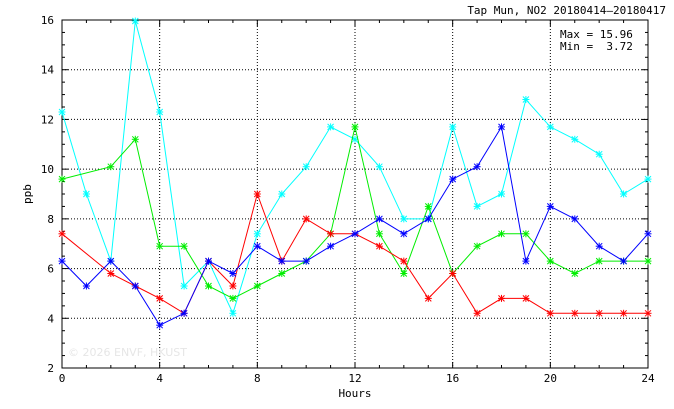 Image resolution: width=674 pixels, height=409 pixels. Describe the element at coordinates (50, 318) in the screenshot. I see `y-tick-label: 4` at that location.